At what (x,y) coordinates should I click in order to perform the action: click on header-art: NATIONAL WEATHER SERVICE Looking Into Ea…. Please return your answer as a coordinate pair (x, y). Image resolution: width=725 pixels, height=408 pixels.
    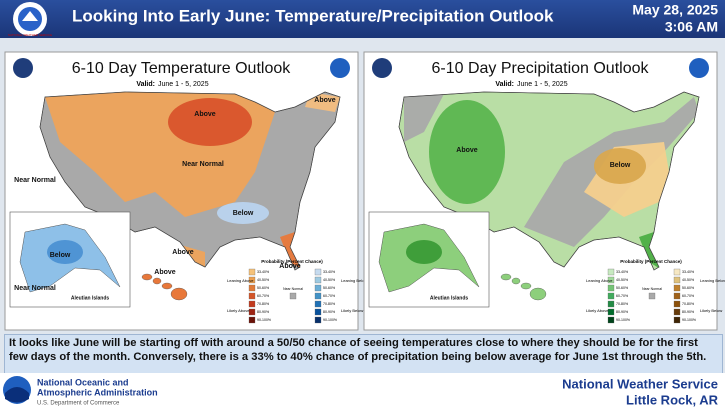
    Looking at the image, I should click on (363, 19).